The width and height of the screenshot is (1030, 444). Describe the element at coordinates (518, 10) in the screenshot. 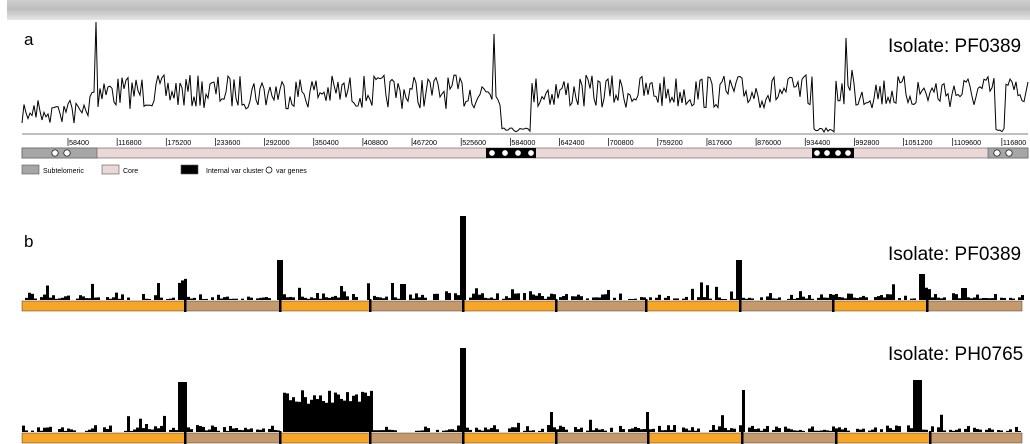

I see `window-top-bar` at that location.